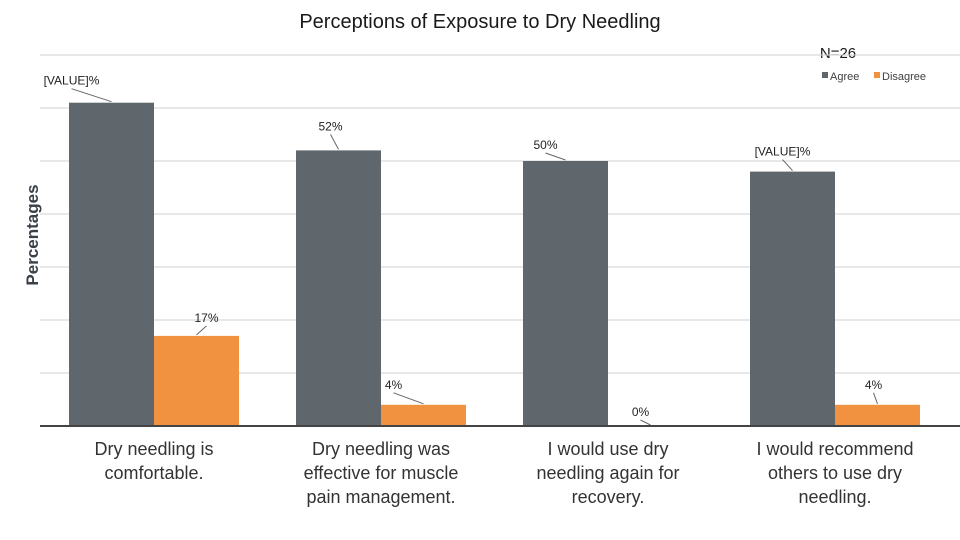  Describe the element at coordinates (479, 22) in the screenshot. I see `chart-title: Perceptions of Exposure to Dry Needling` at that location.